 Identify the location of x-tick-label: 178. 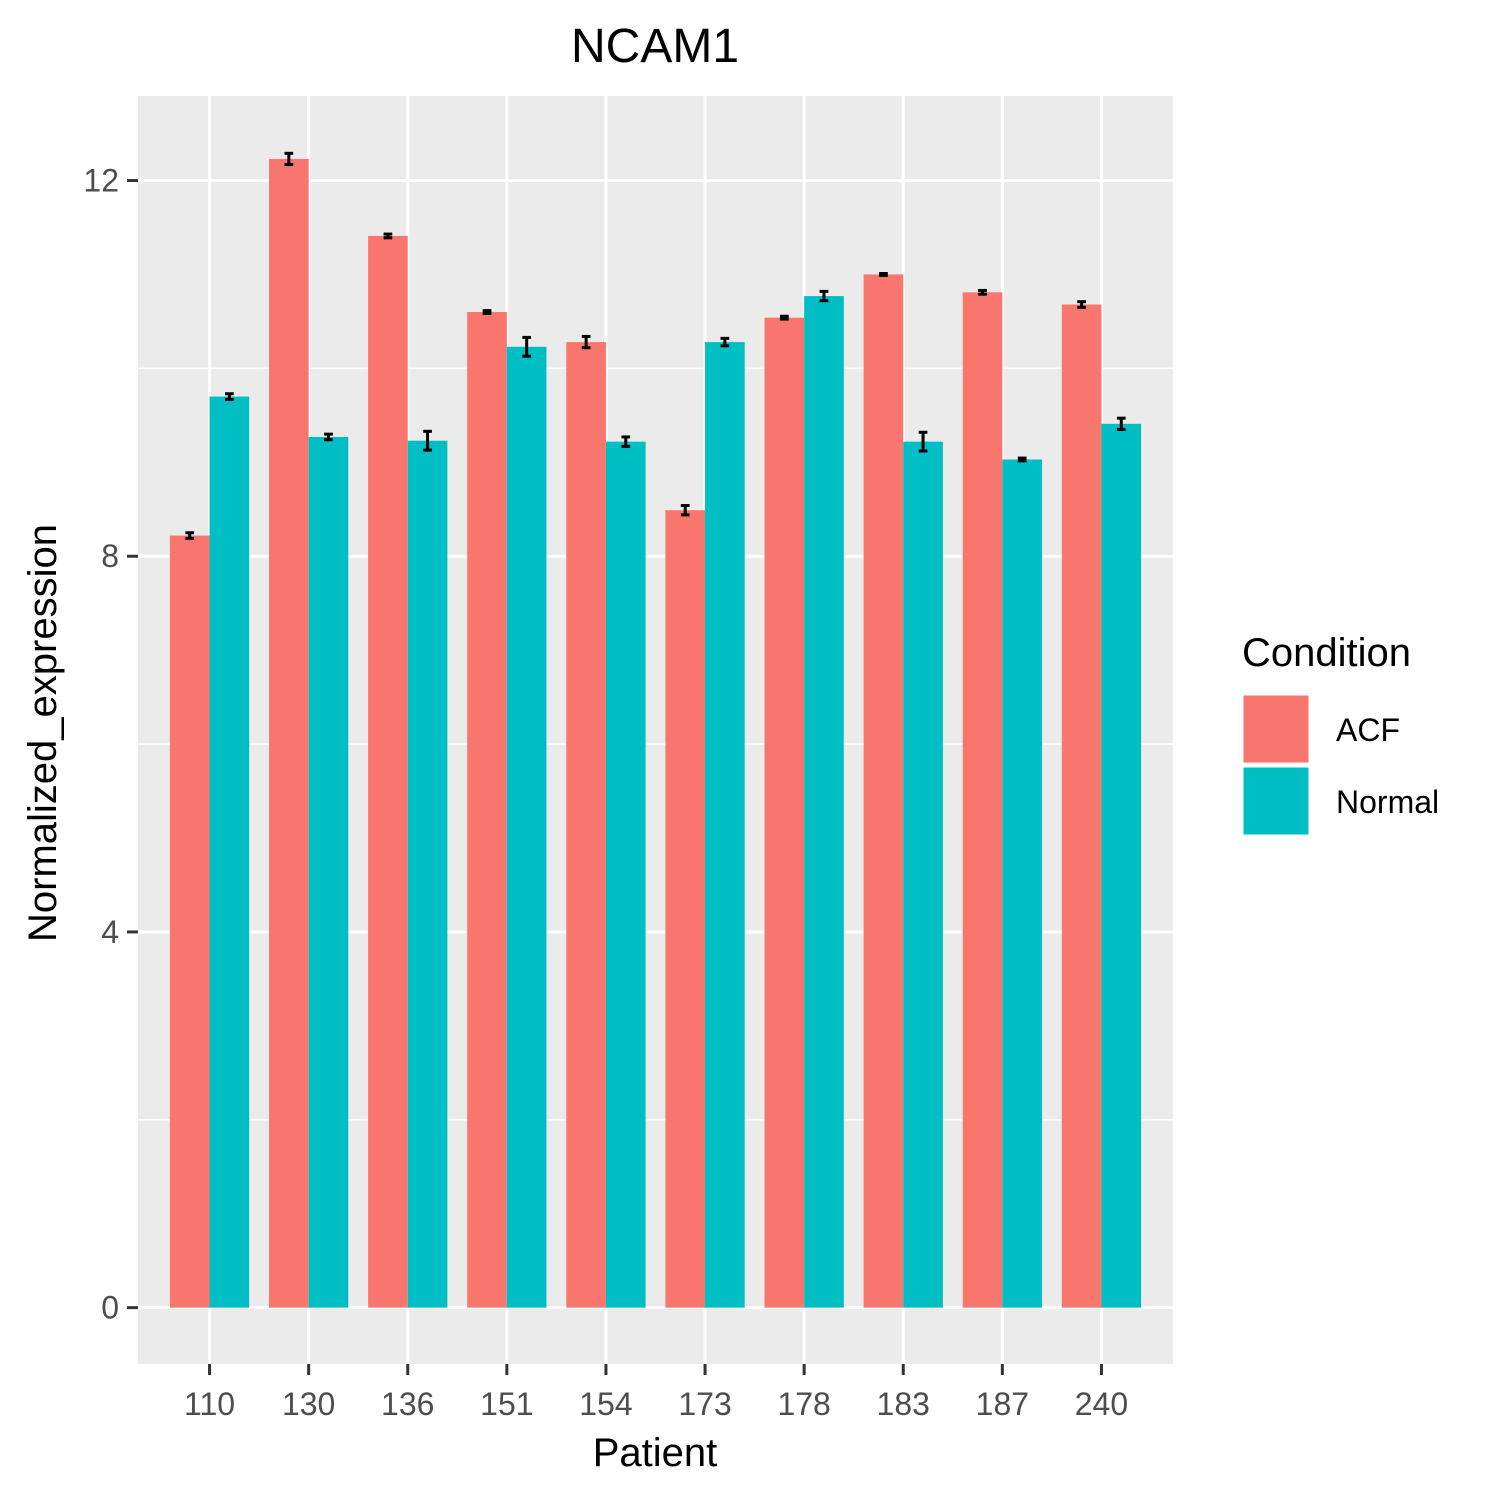
(803, 1404).